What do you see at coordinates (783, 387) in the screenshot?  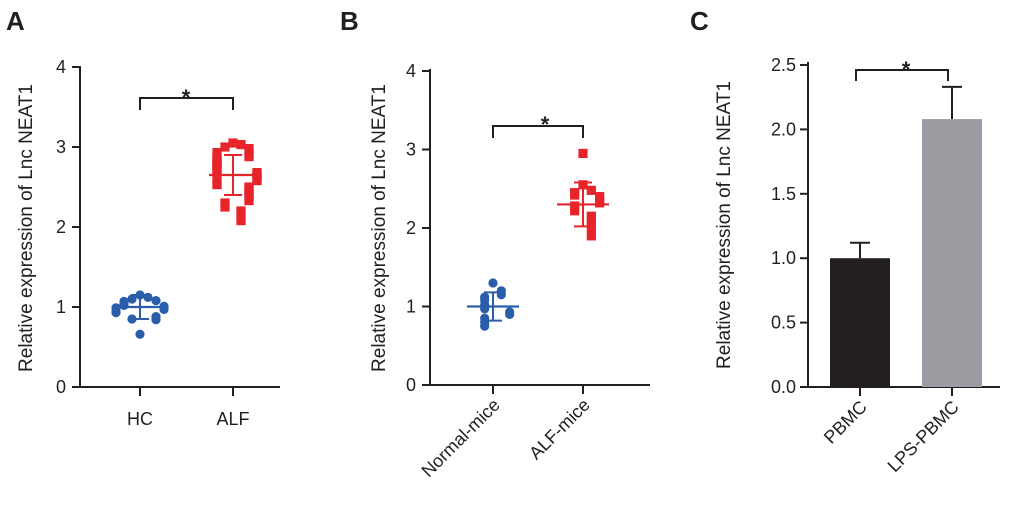 I see `panel-c-y-tick-label: 0.0` at bounding box center [783, 387].